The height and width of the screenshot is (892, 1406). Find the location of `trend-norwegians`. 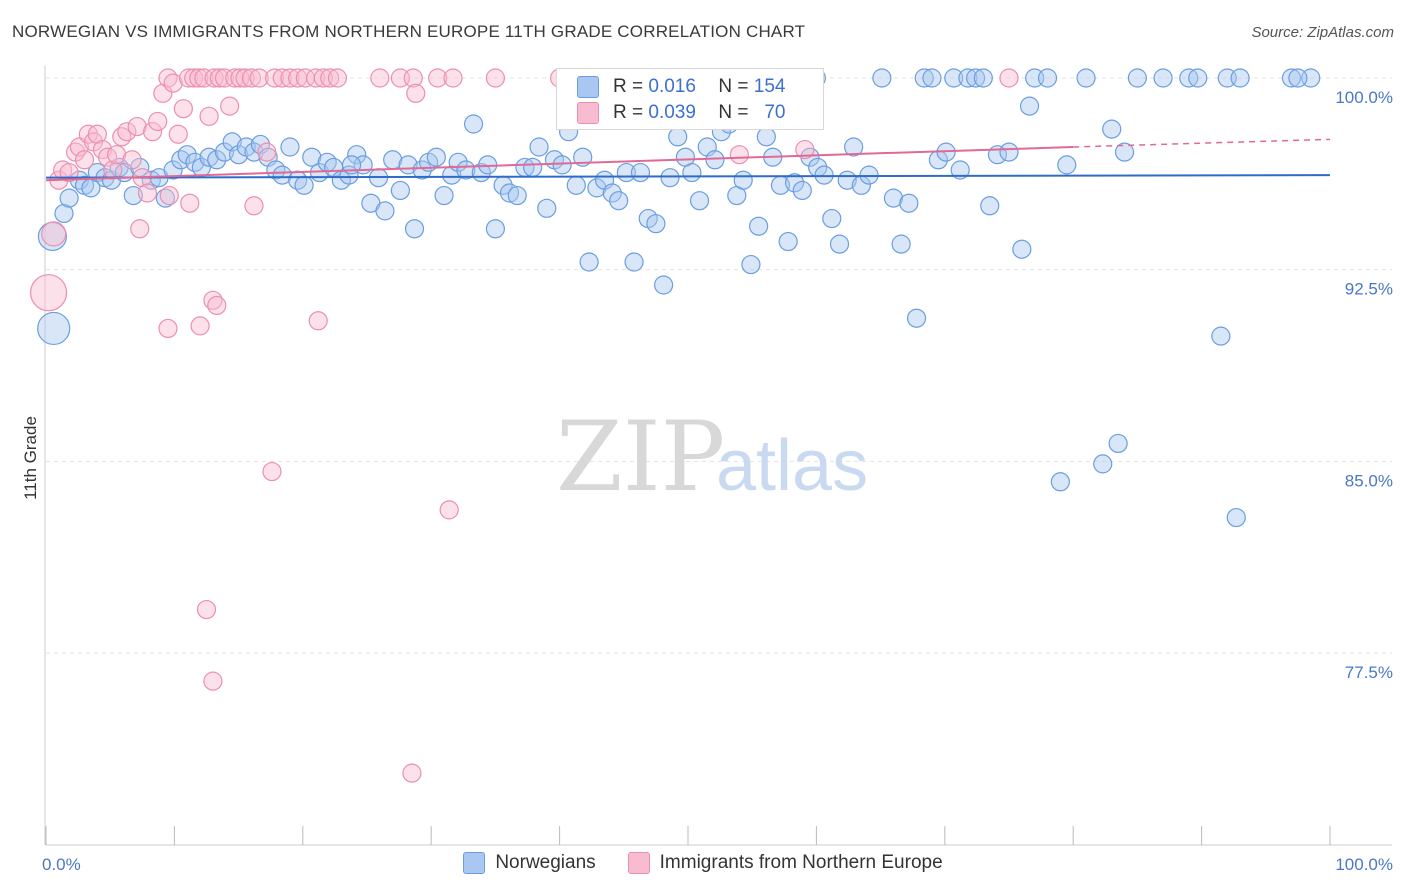

trend-norwegians is located at coordinates (688, 176).